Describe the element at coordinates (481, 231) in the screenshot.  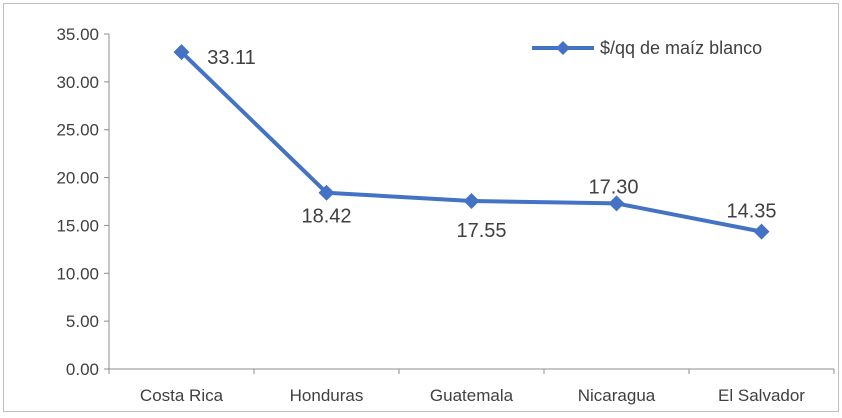
I see `data-label: 17.55` at that location.